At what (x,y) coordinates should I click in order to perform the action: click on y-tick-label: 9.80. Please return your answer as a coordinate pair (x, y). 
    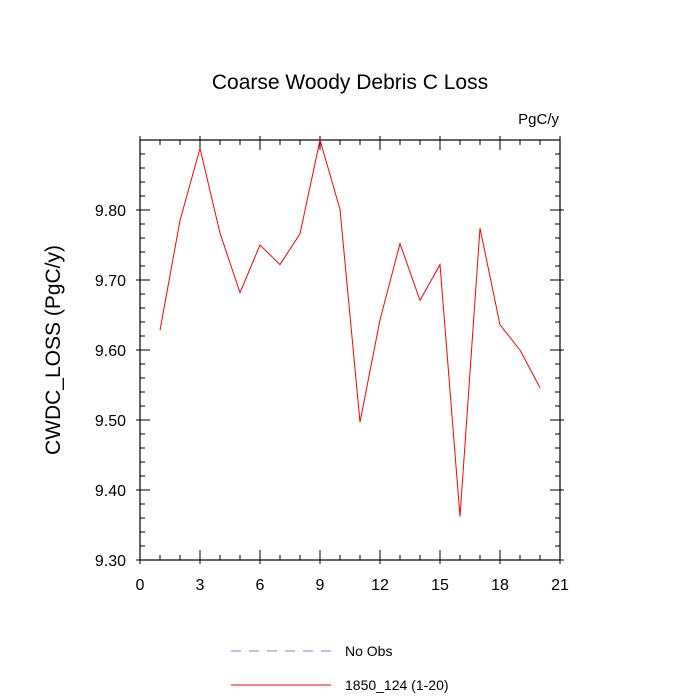
    Looking at the image, I should click on (110, 211).